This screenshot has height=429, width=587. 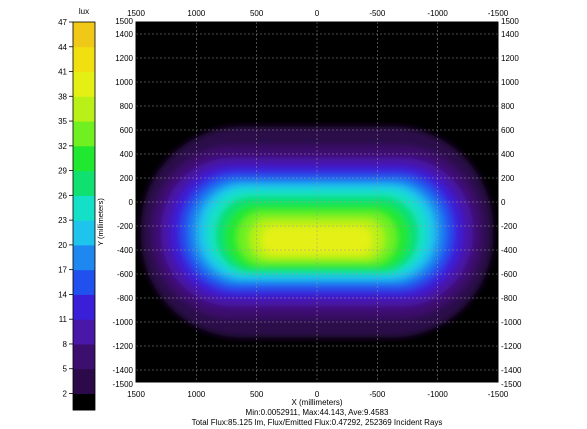 I want to click on y-tick-label-right: 1400, so click(x=510, y=34).